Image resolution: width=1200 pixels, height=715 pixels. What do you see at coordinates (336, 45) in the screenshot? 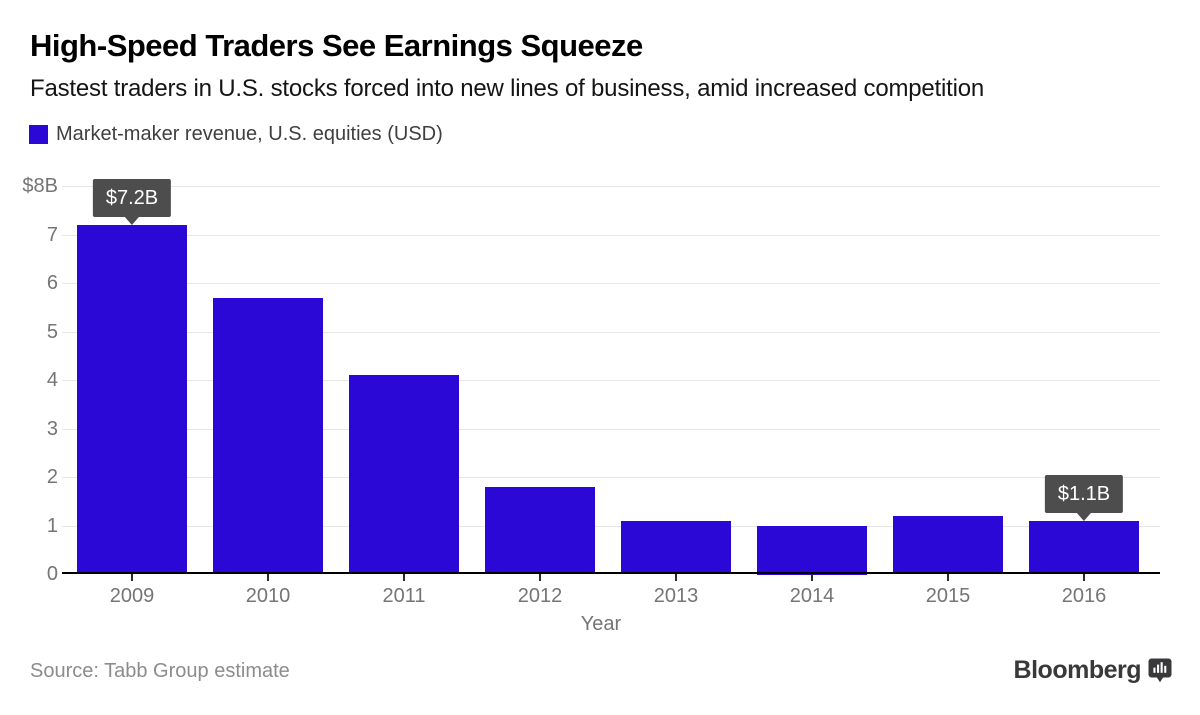
I see `chart-title: High-Speed Traders See Earnings Squeeze` at bounding box center [336, 45].